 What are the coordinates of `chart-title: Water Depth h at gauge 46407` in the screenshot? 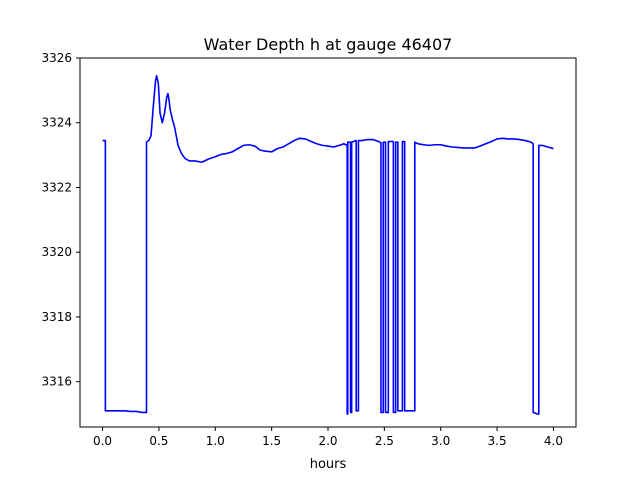 It's located at (328, 44).